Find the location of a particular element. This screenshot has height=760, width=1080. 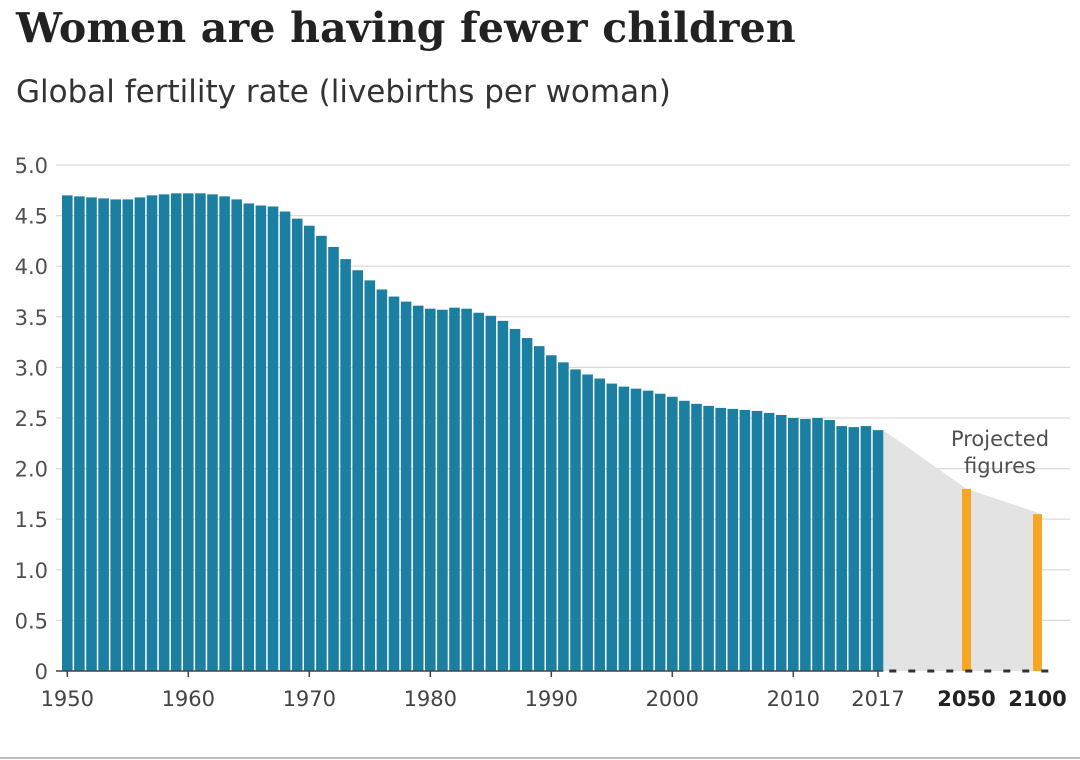

bar-1958 is located at coordinates (164, 432).